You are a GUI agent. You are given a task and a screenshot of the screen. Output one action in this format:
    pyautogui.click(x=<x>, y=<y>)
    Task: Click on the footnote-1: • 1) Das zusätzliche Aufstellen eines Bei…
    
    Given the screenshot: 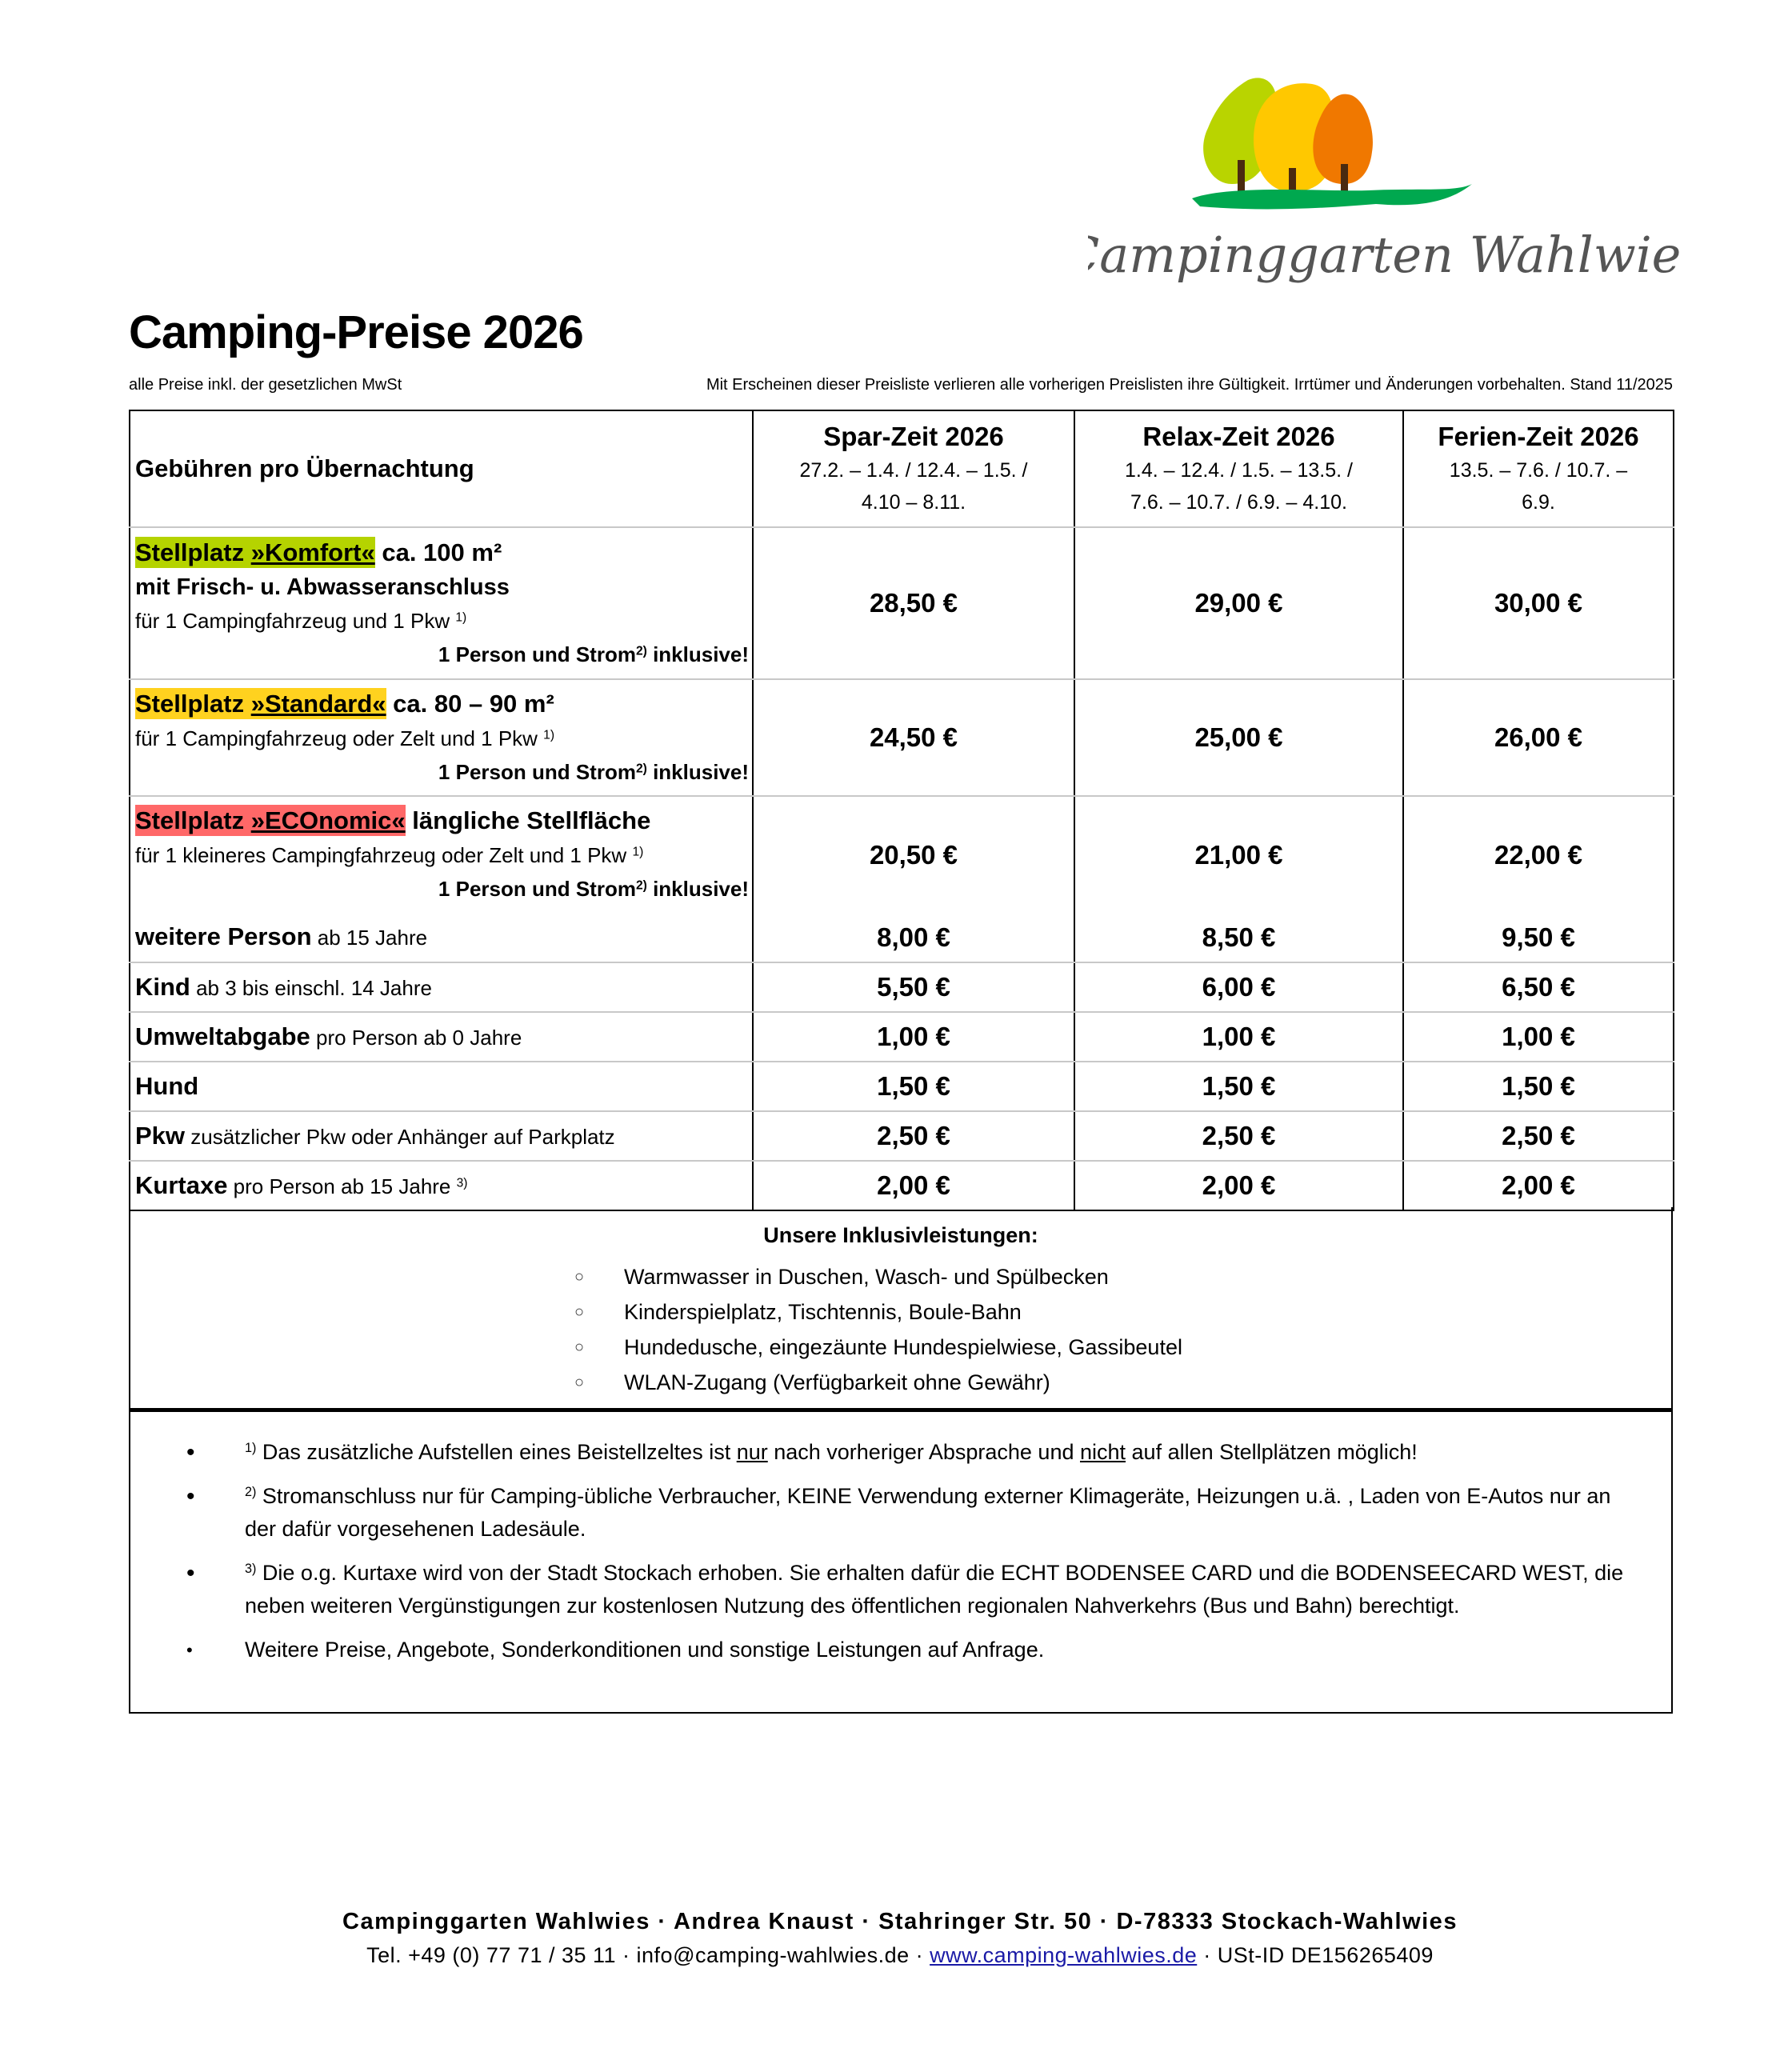 What is the action you would take?
    pyautogui.click(x=802, y=1452)
    